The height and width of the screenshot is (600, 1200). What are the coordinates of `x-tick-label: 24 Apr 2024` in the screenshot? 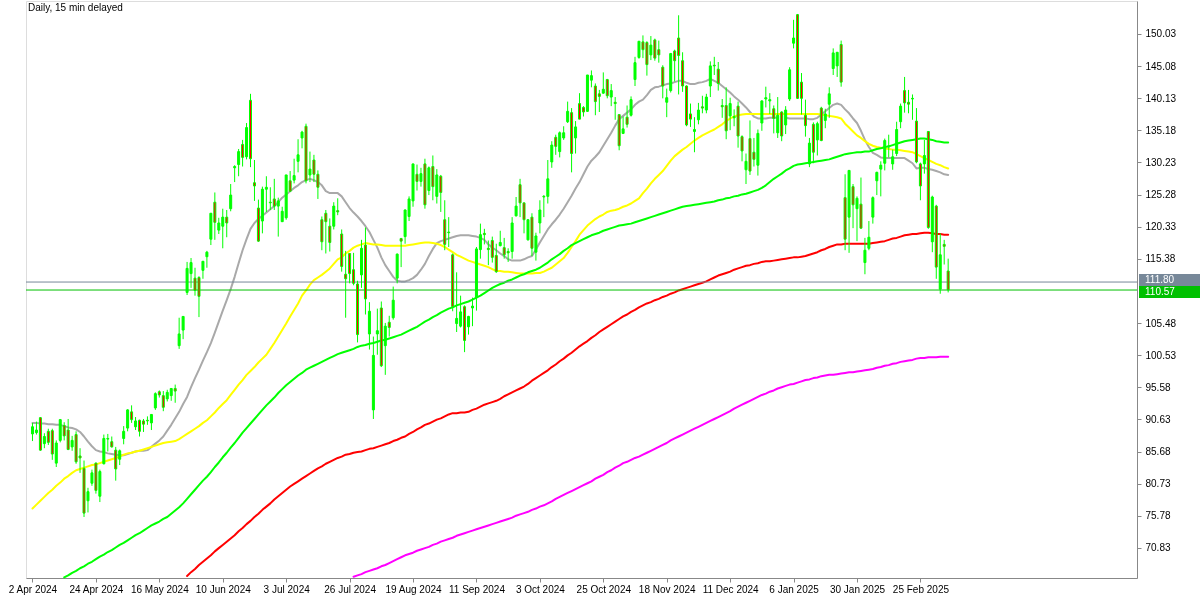 It's located at (96, 589).